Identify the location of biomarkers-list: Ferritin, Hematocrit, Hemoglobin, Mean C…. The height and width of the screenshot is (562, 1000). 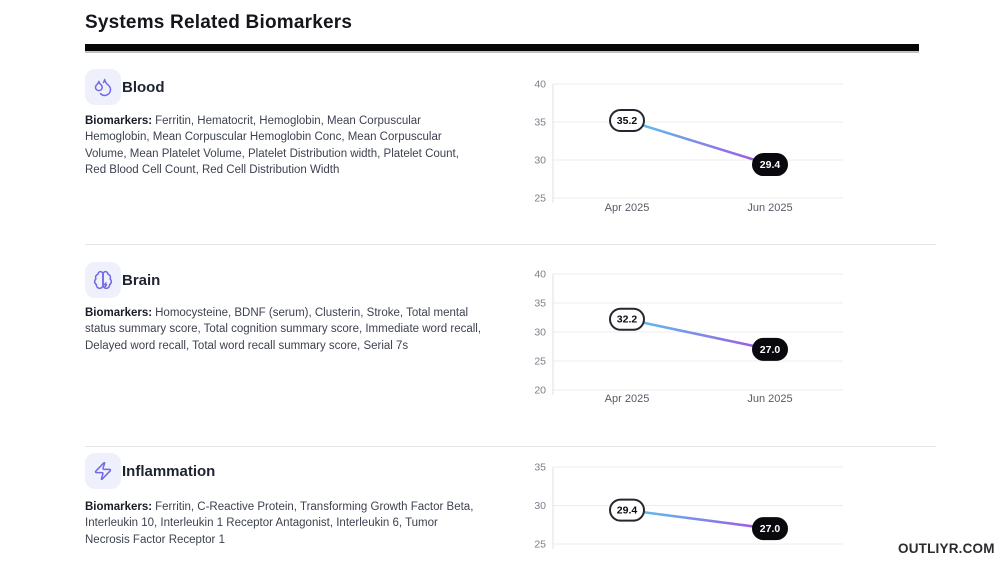
(272, 146).